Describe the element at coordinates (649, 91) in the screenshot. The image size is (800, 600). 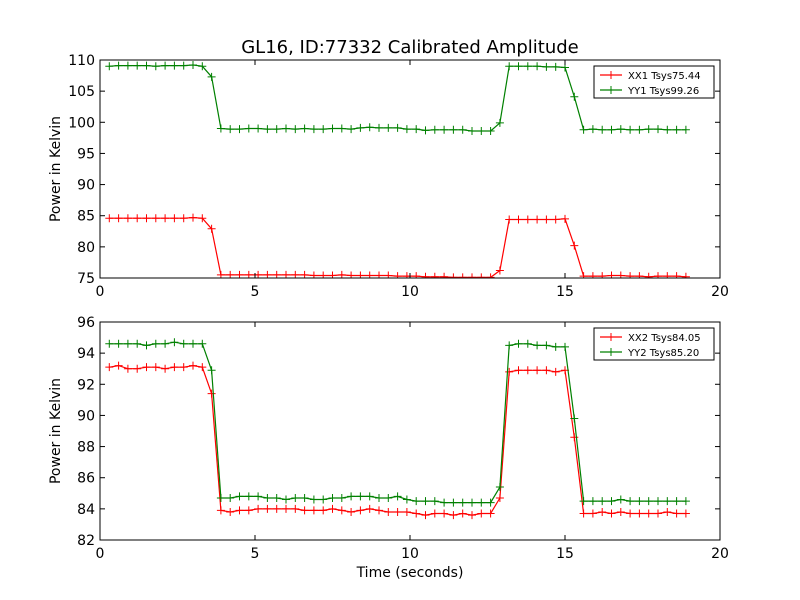
I see `legend-entry: YY1 Tsys99.26` at that location.